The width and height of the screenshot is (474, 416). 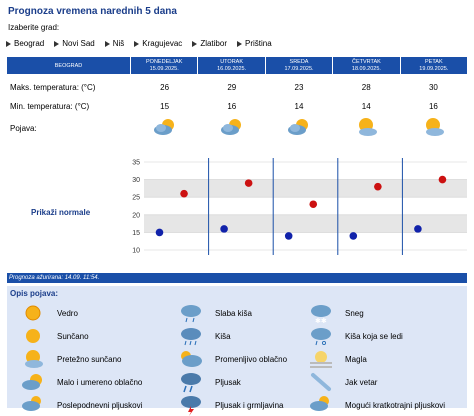 I want to click on pojava-label: Pojava:, so click(x=23, y=128).